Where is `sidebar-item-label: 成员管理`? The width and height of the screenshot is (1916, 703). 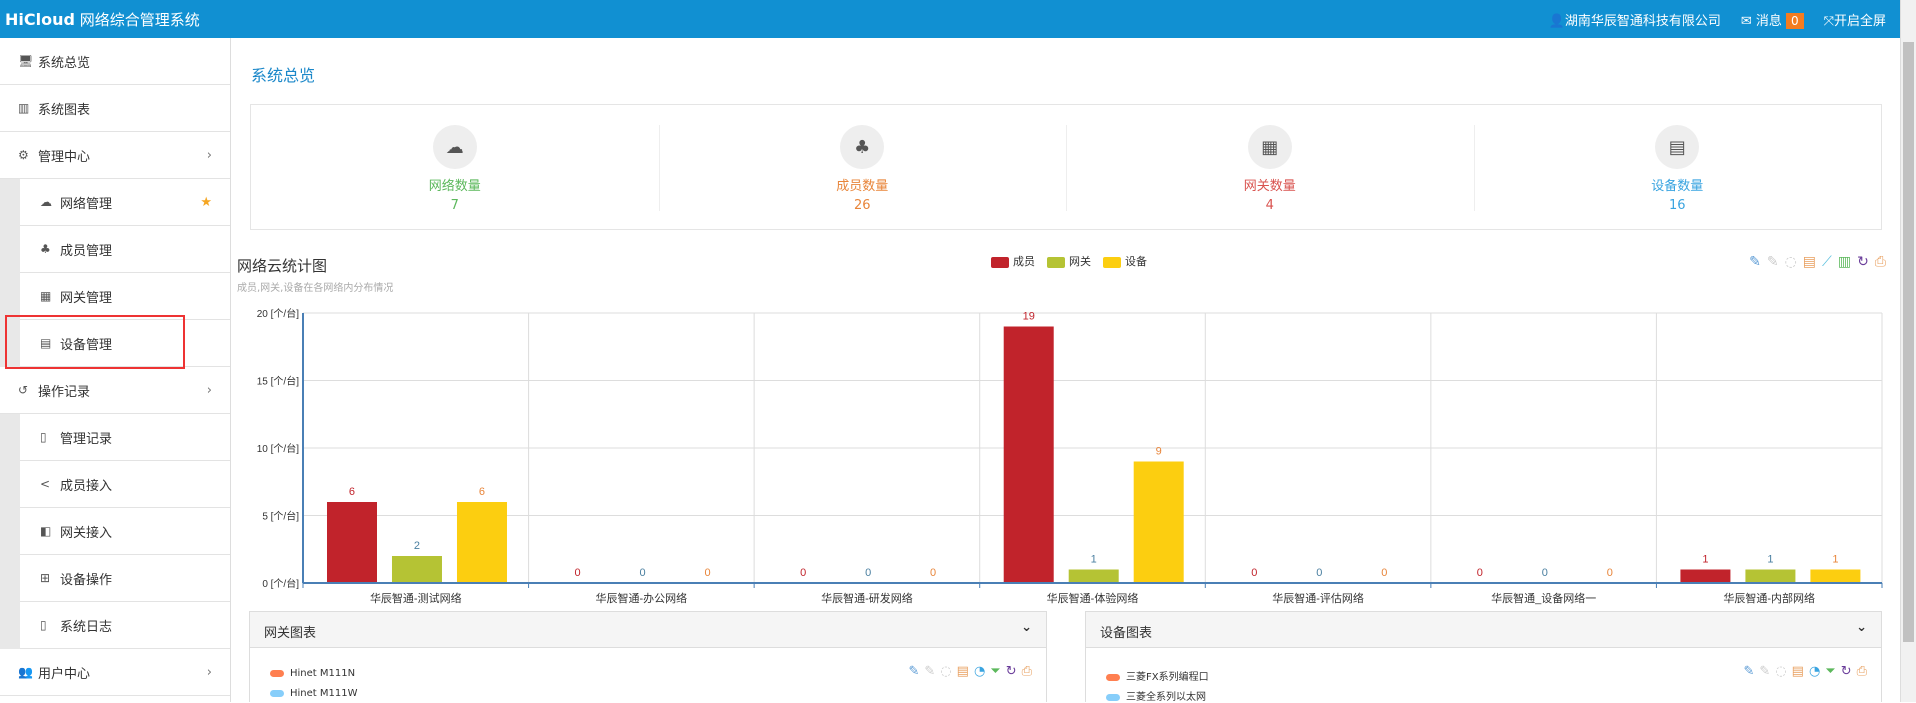 sidebar-item-label: 成员管理 is located at coordinates (86, 251).